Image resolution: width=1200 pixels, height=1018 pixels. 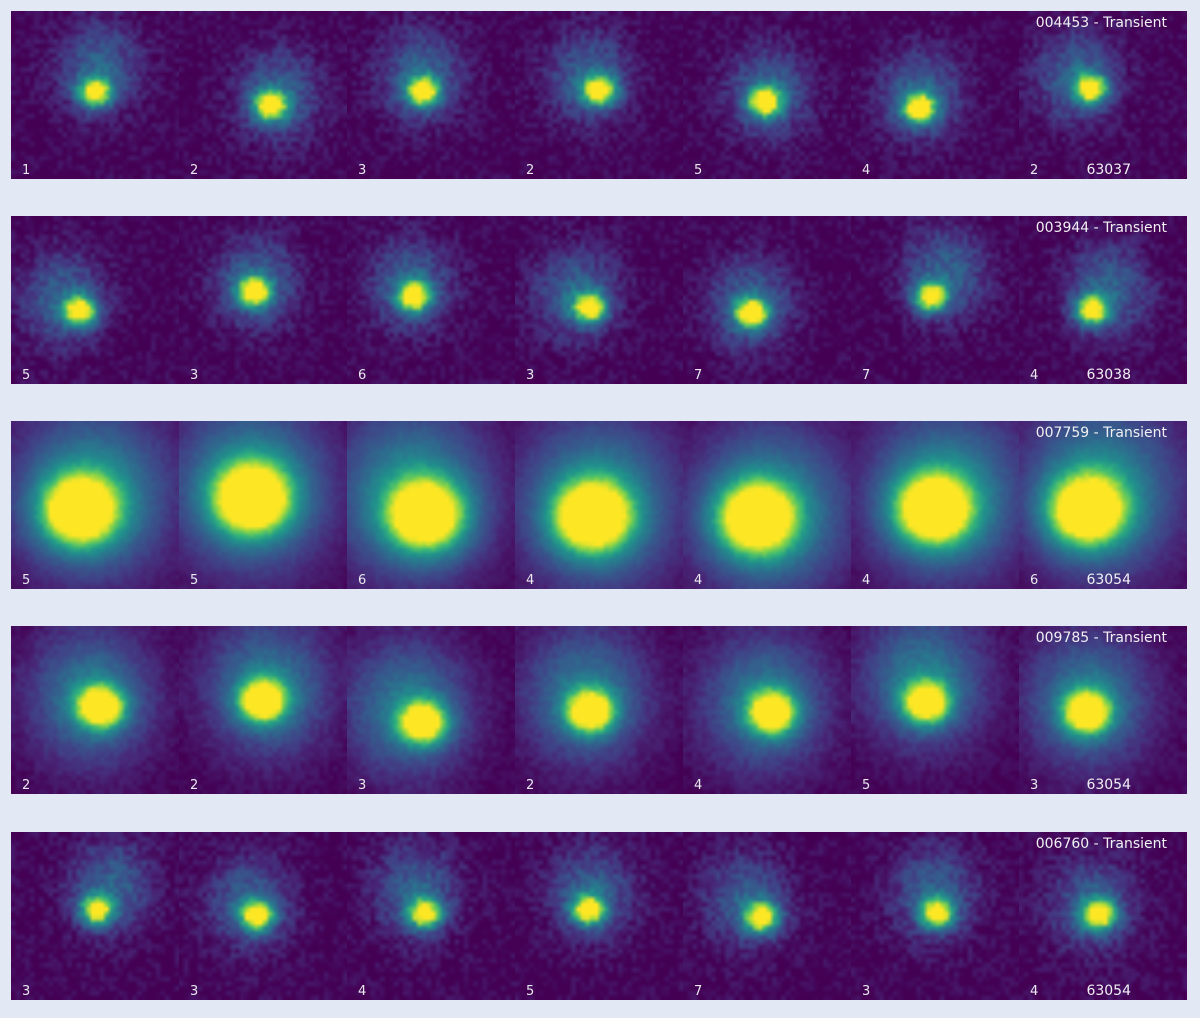 What do you see at coordinates (1101, 23) in the screenshot?
I see `transient-row-title: 004453 - Transient` at bounding box center [1101, 23].